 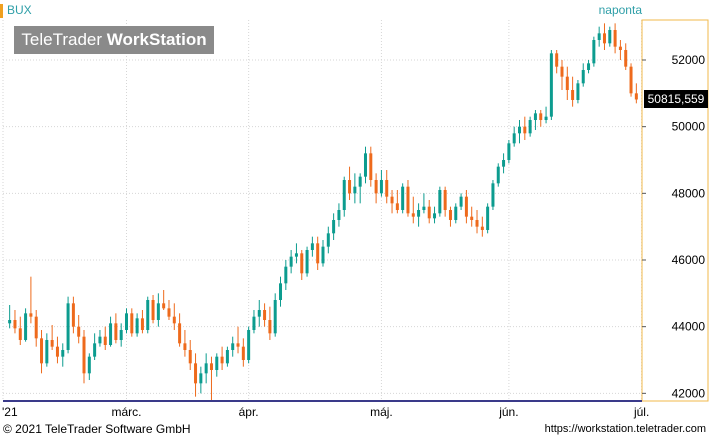 I want to click on y-tick-label: 42000, so click(x=689, y=393).